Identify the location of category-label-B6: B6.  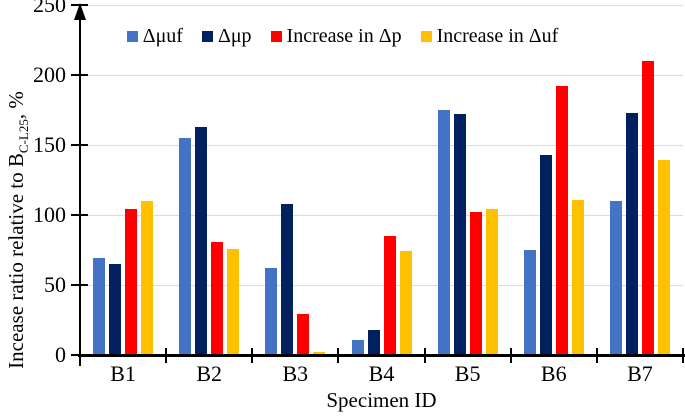
(553, 373).